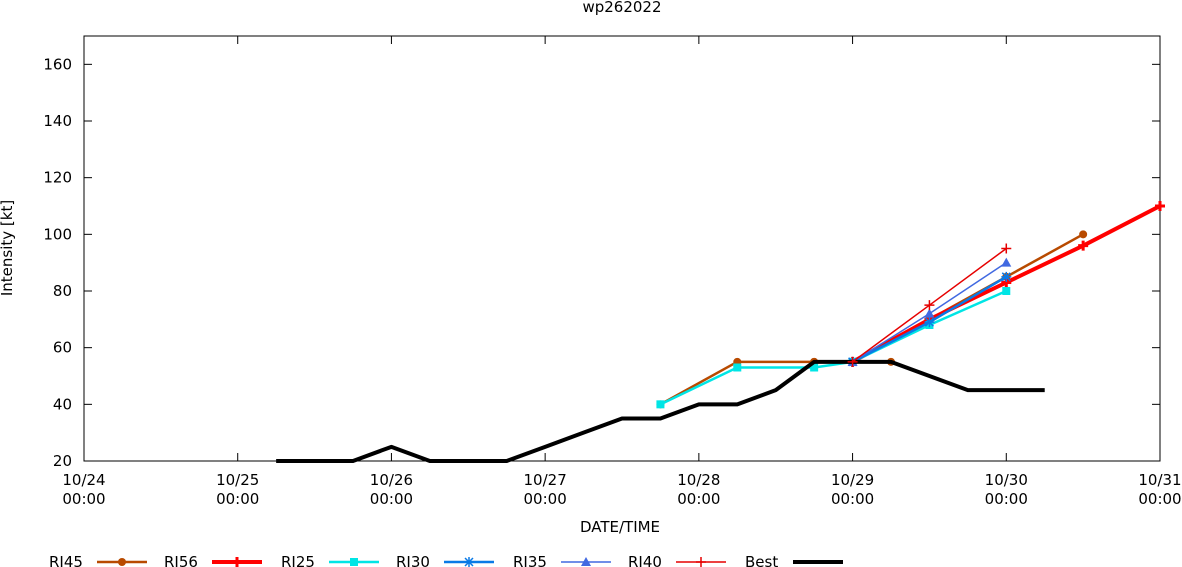 This screenshot has width=1182, height=567. I want to click on y-tick-label: 160, so click(57, 64).